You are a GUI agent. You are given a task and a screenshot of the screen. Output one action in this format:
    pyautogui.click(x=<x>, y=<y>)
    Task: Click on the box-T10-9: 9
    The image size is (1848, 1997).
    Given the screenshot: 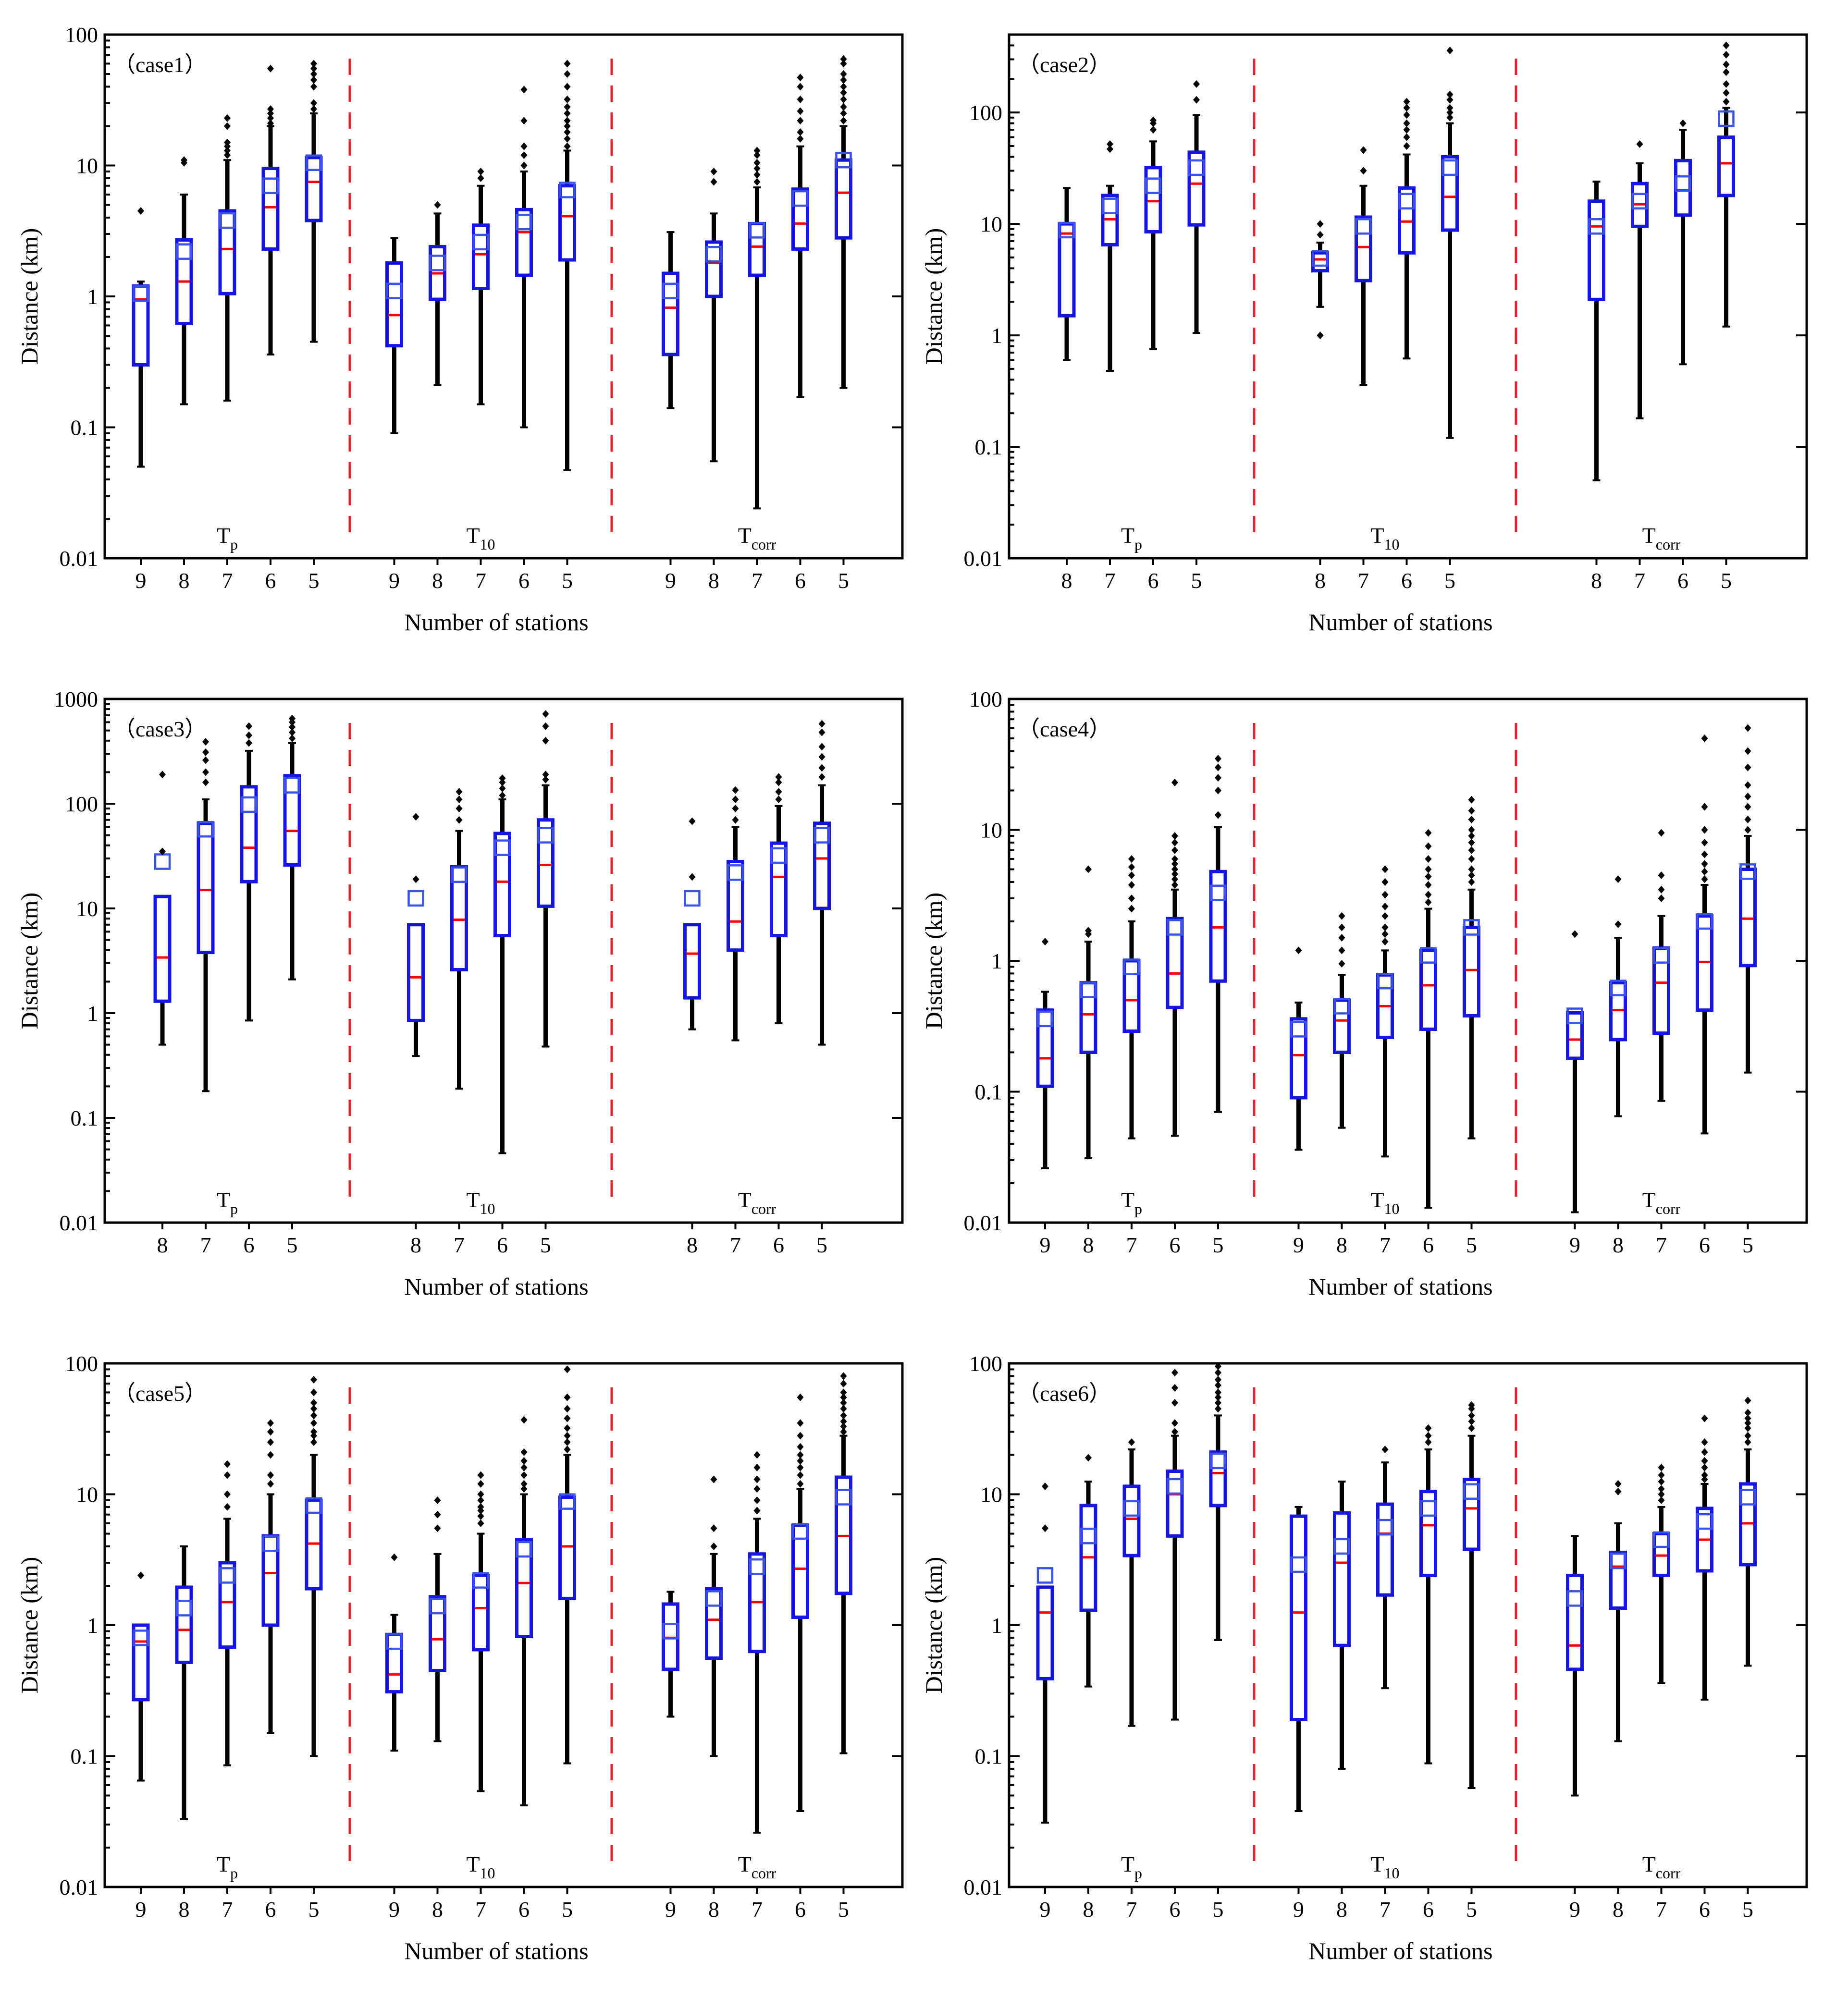 What is the action you would take?
    pyautogui.click(x=394, y=415)
    